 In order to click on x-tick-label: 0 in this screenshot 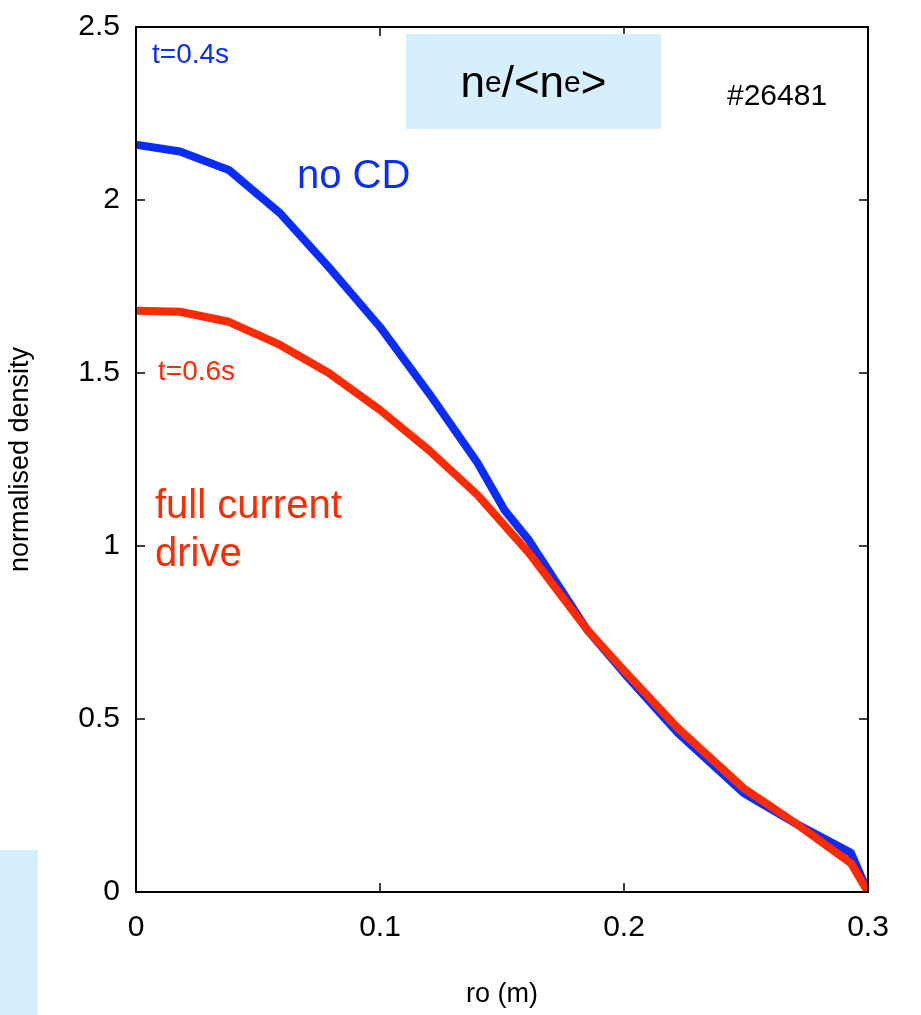, I will do `click(136, 926)`.